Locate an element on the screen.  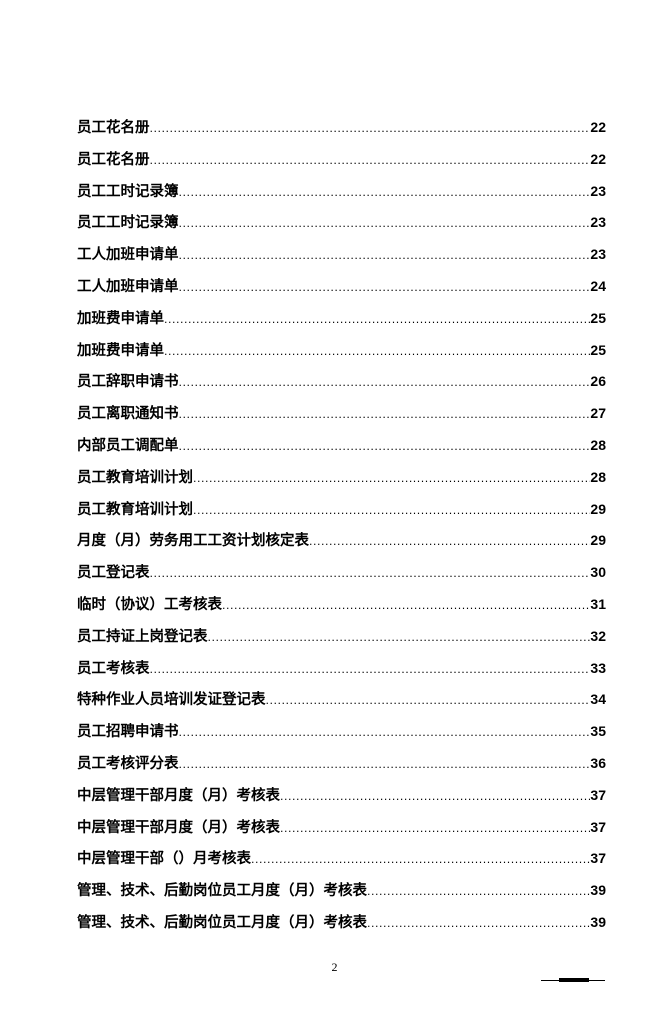
toc-entry-page: 34 is located at coordinates (598, 699).